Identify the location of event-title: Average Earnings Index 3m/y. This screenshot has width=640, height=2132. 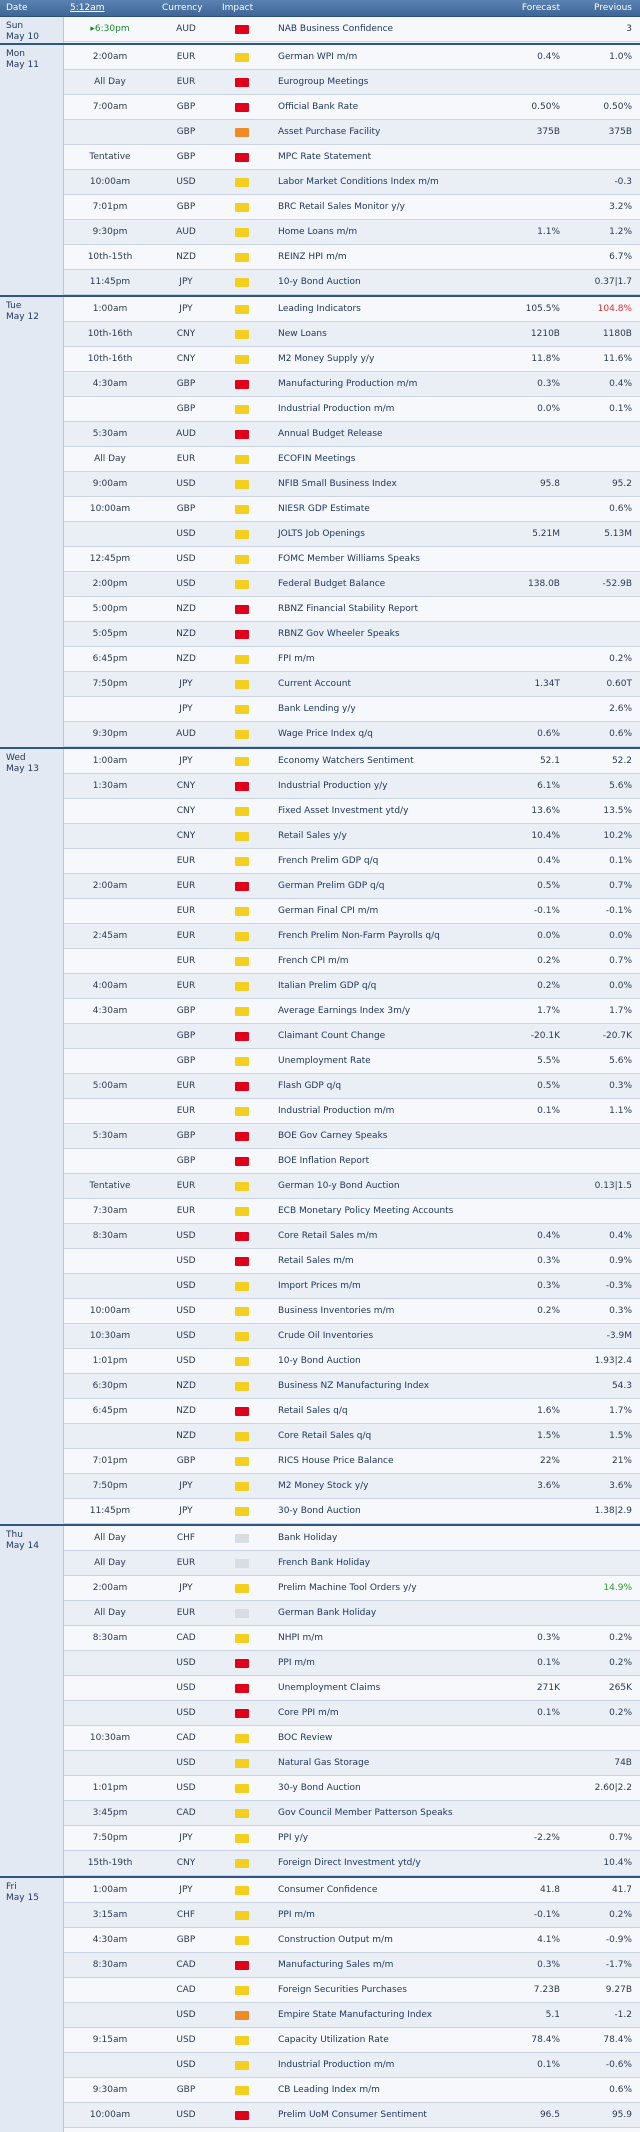
(344, 1011).